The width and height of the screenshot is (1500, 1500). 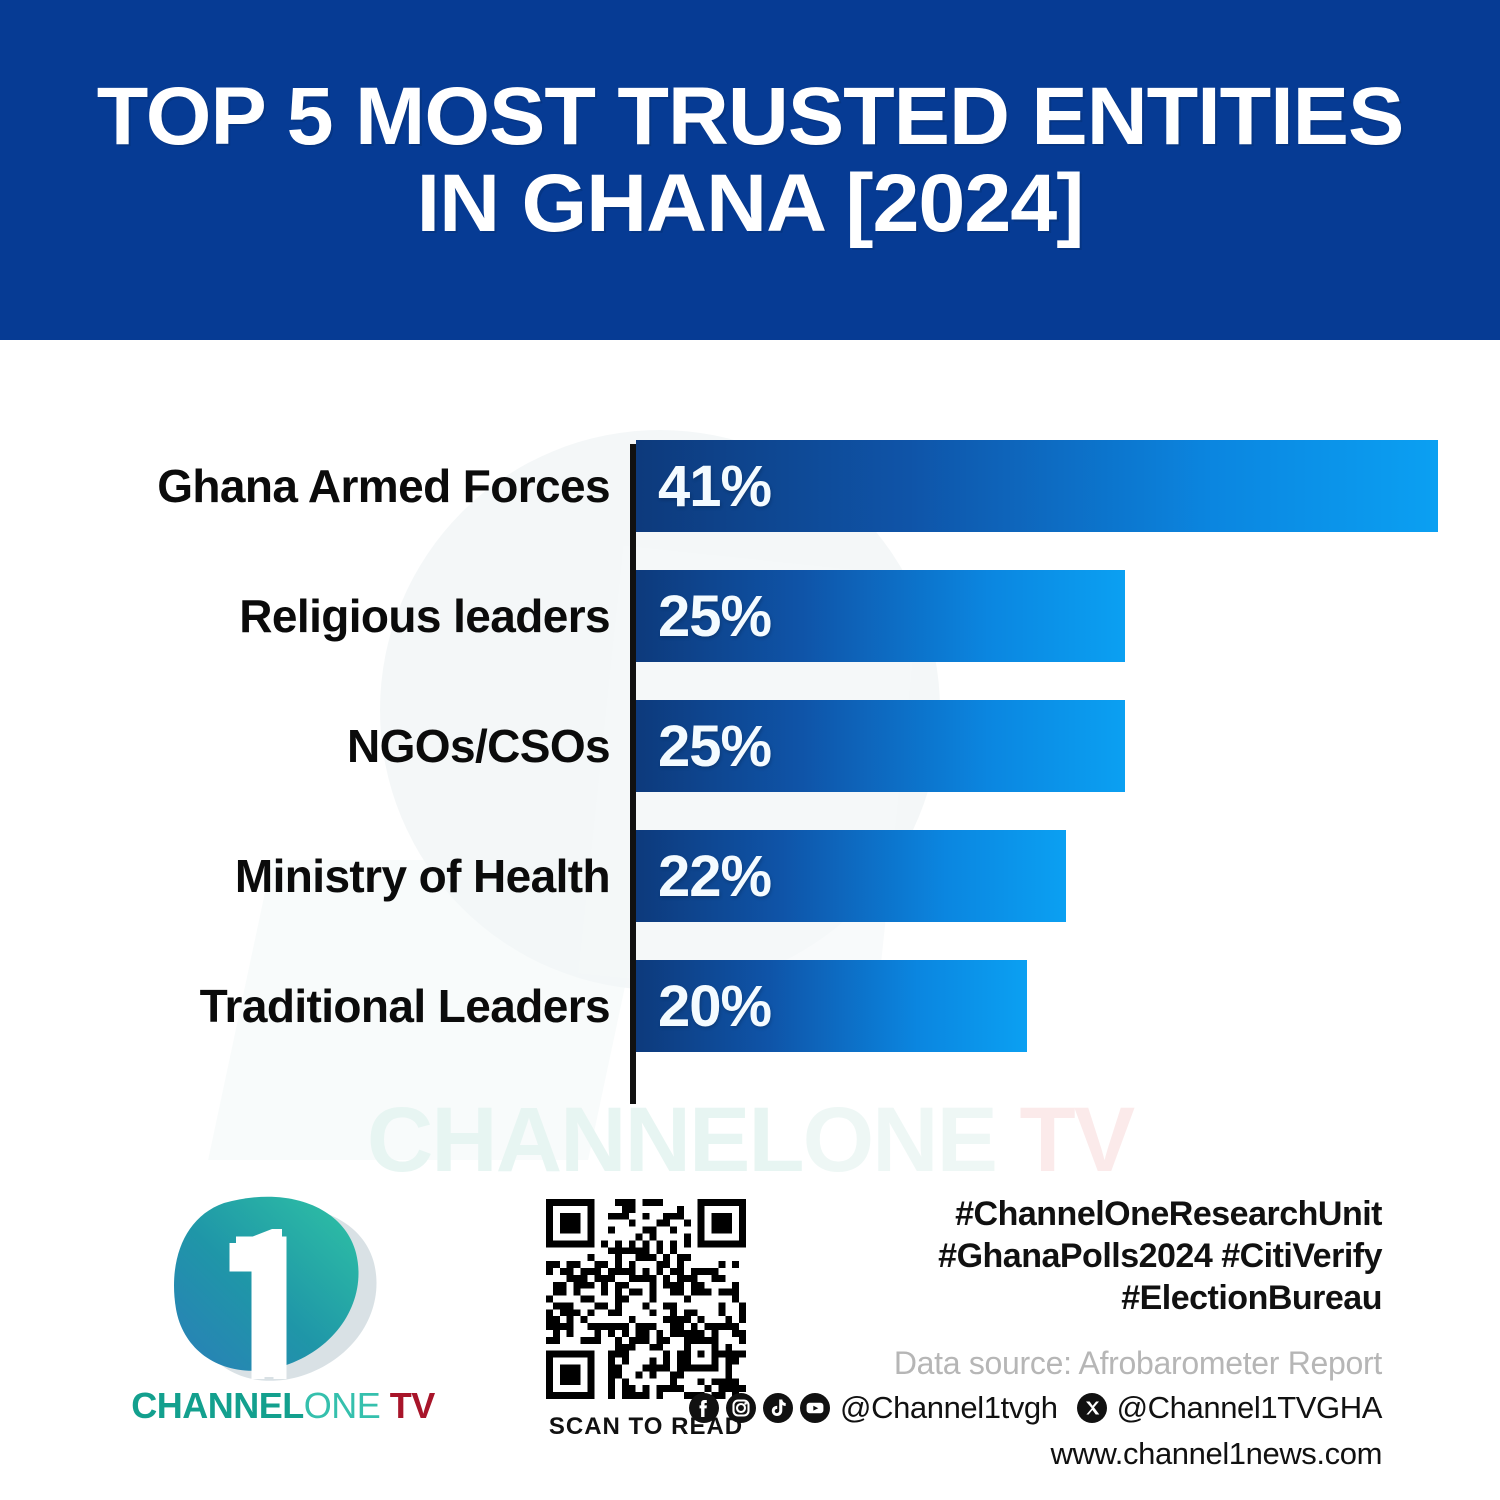 I want to click on data-source-text: Data source: Afrobarometer Report, so click(x=1137, y=1363).